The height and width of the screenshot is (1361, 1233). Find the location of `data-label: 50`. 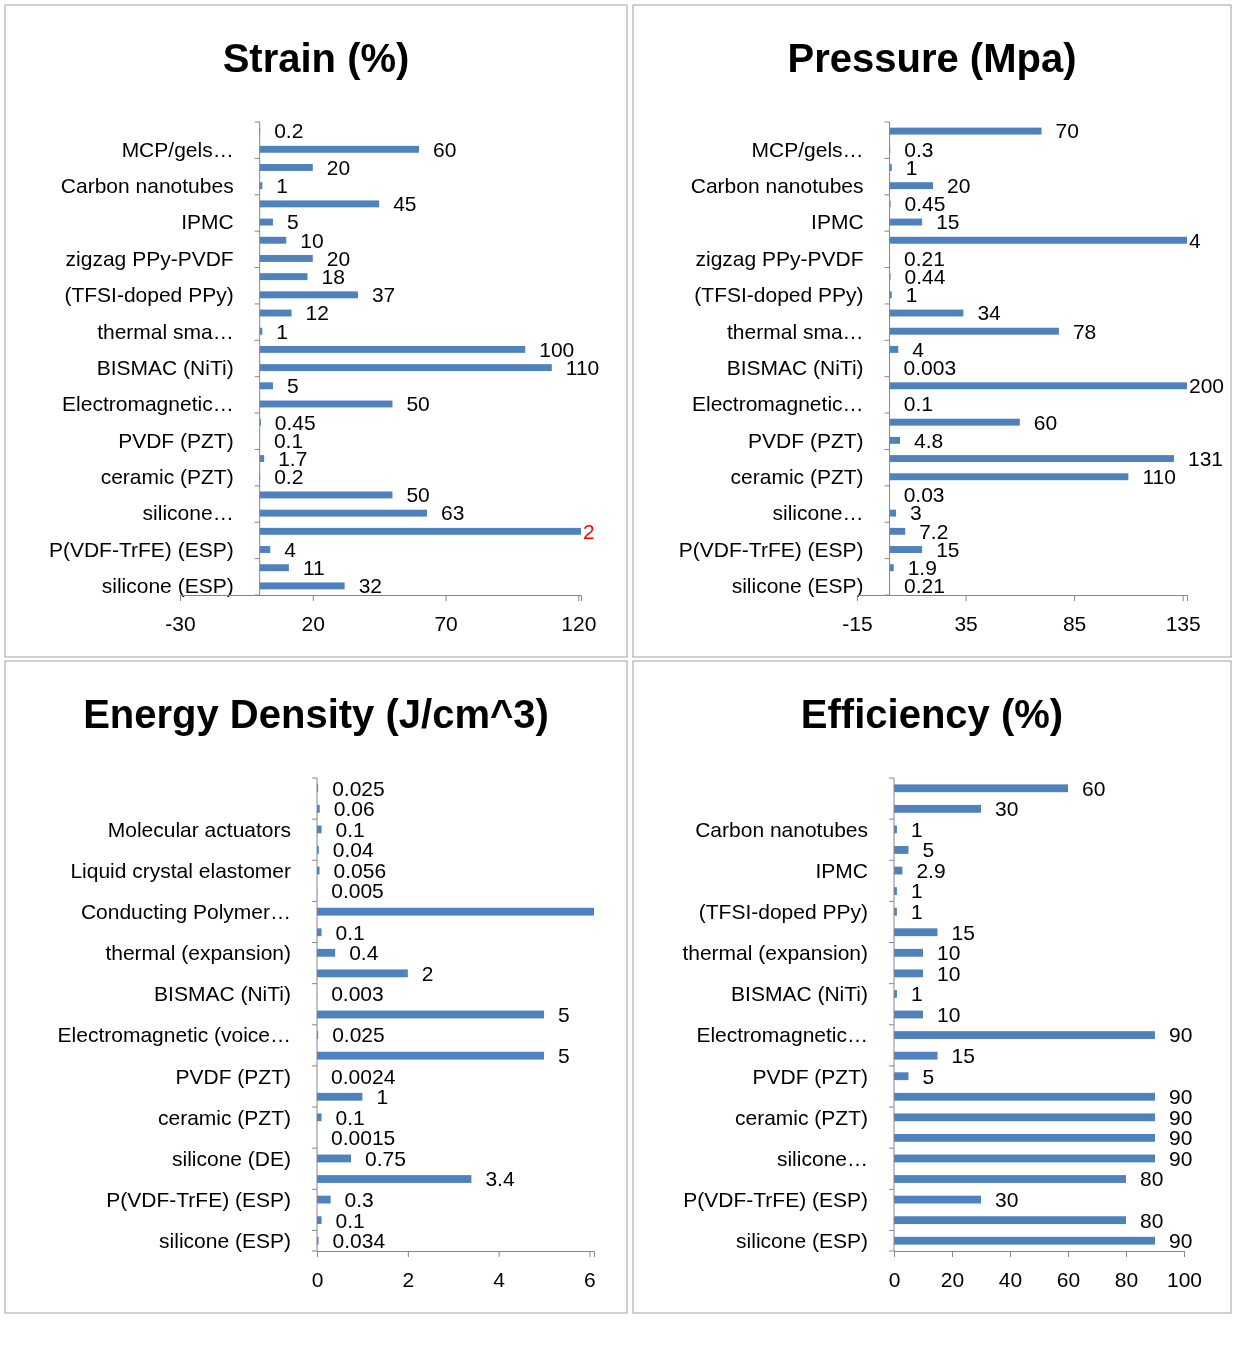

data-label: 50 is located at coordinates (418, 404).